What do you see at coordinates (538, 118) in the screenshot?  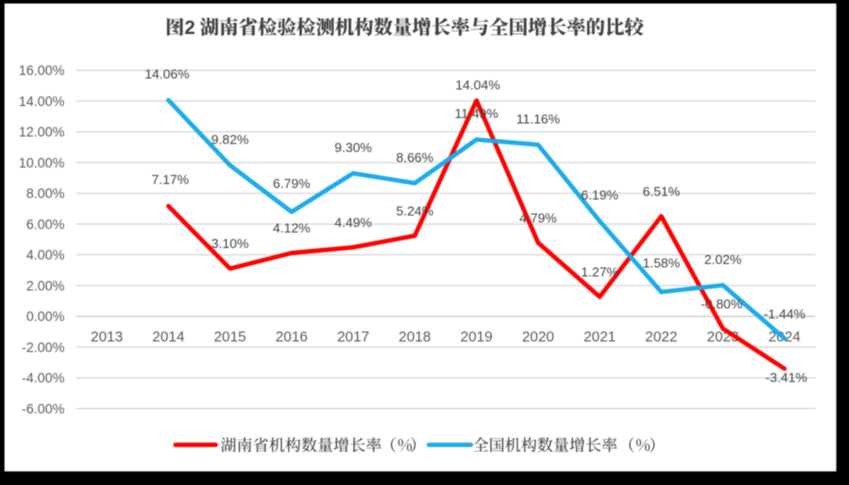 I see `svg-text: 11.16%` at bounding box center [538, 118].